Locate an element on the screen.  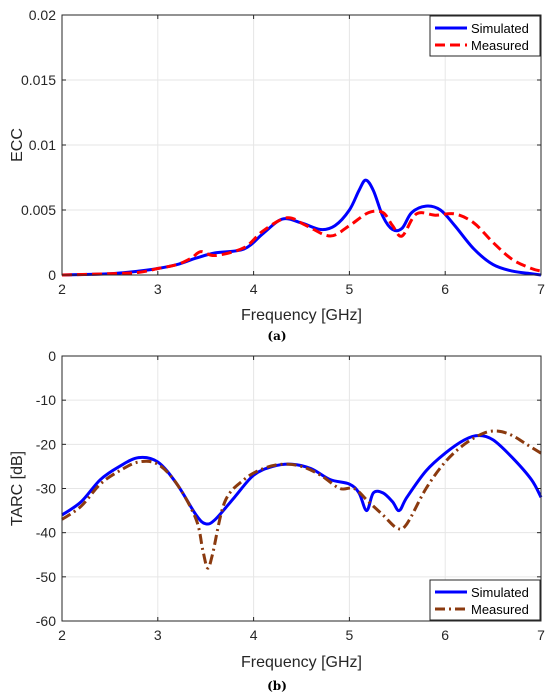
series-group is located at coordinates (301, 227).